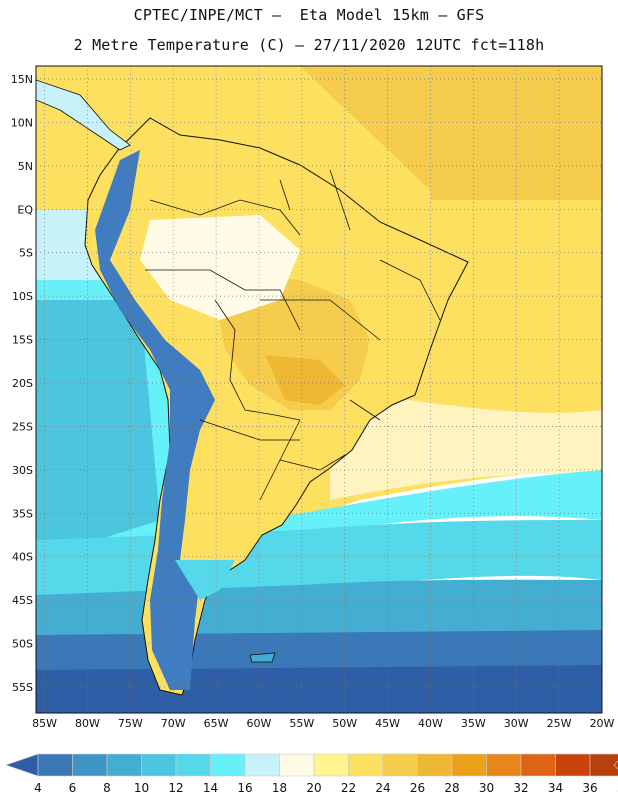  I want to click on longitude-label: 55W, so click(301, 723).